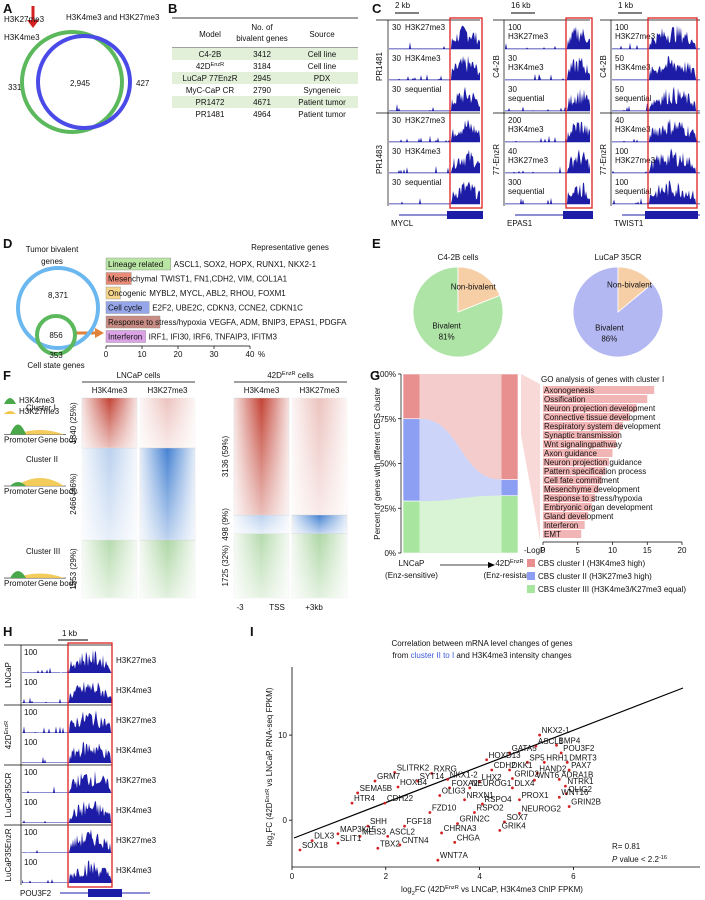  Describe the element at coordinates (573, 876) in the screenshot. I see `x-tick-label: 6` at that location.